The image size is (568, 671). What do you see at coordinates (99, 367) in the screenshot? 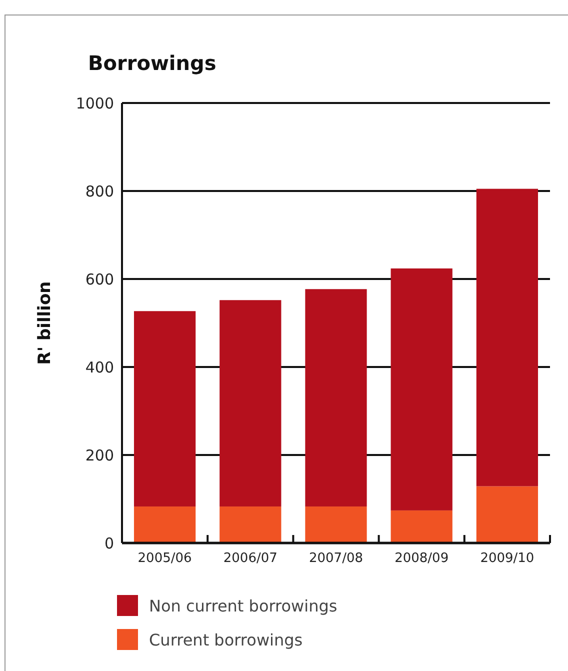
I see `y-tick-label: 400` at bounding box center [99, 367].